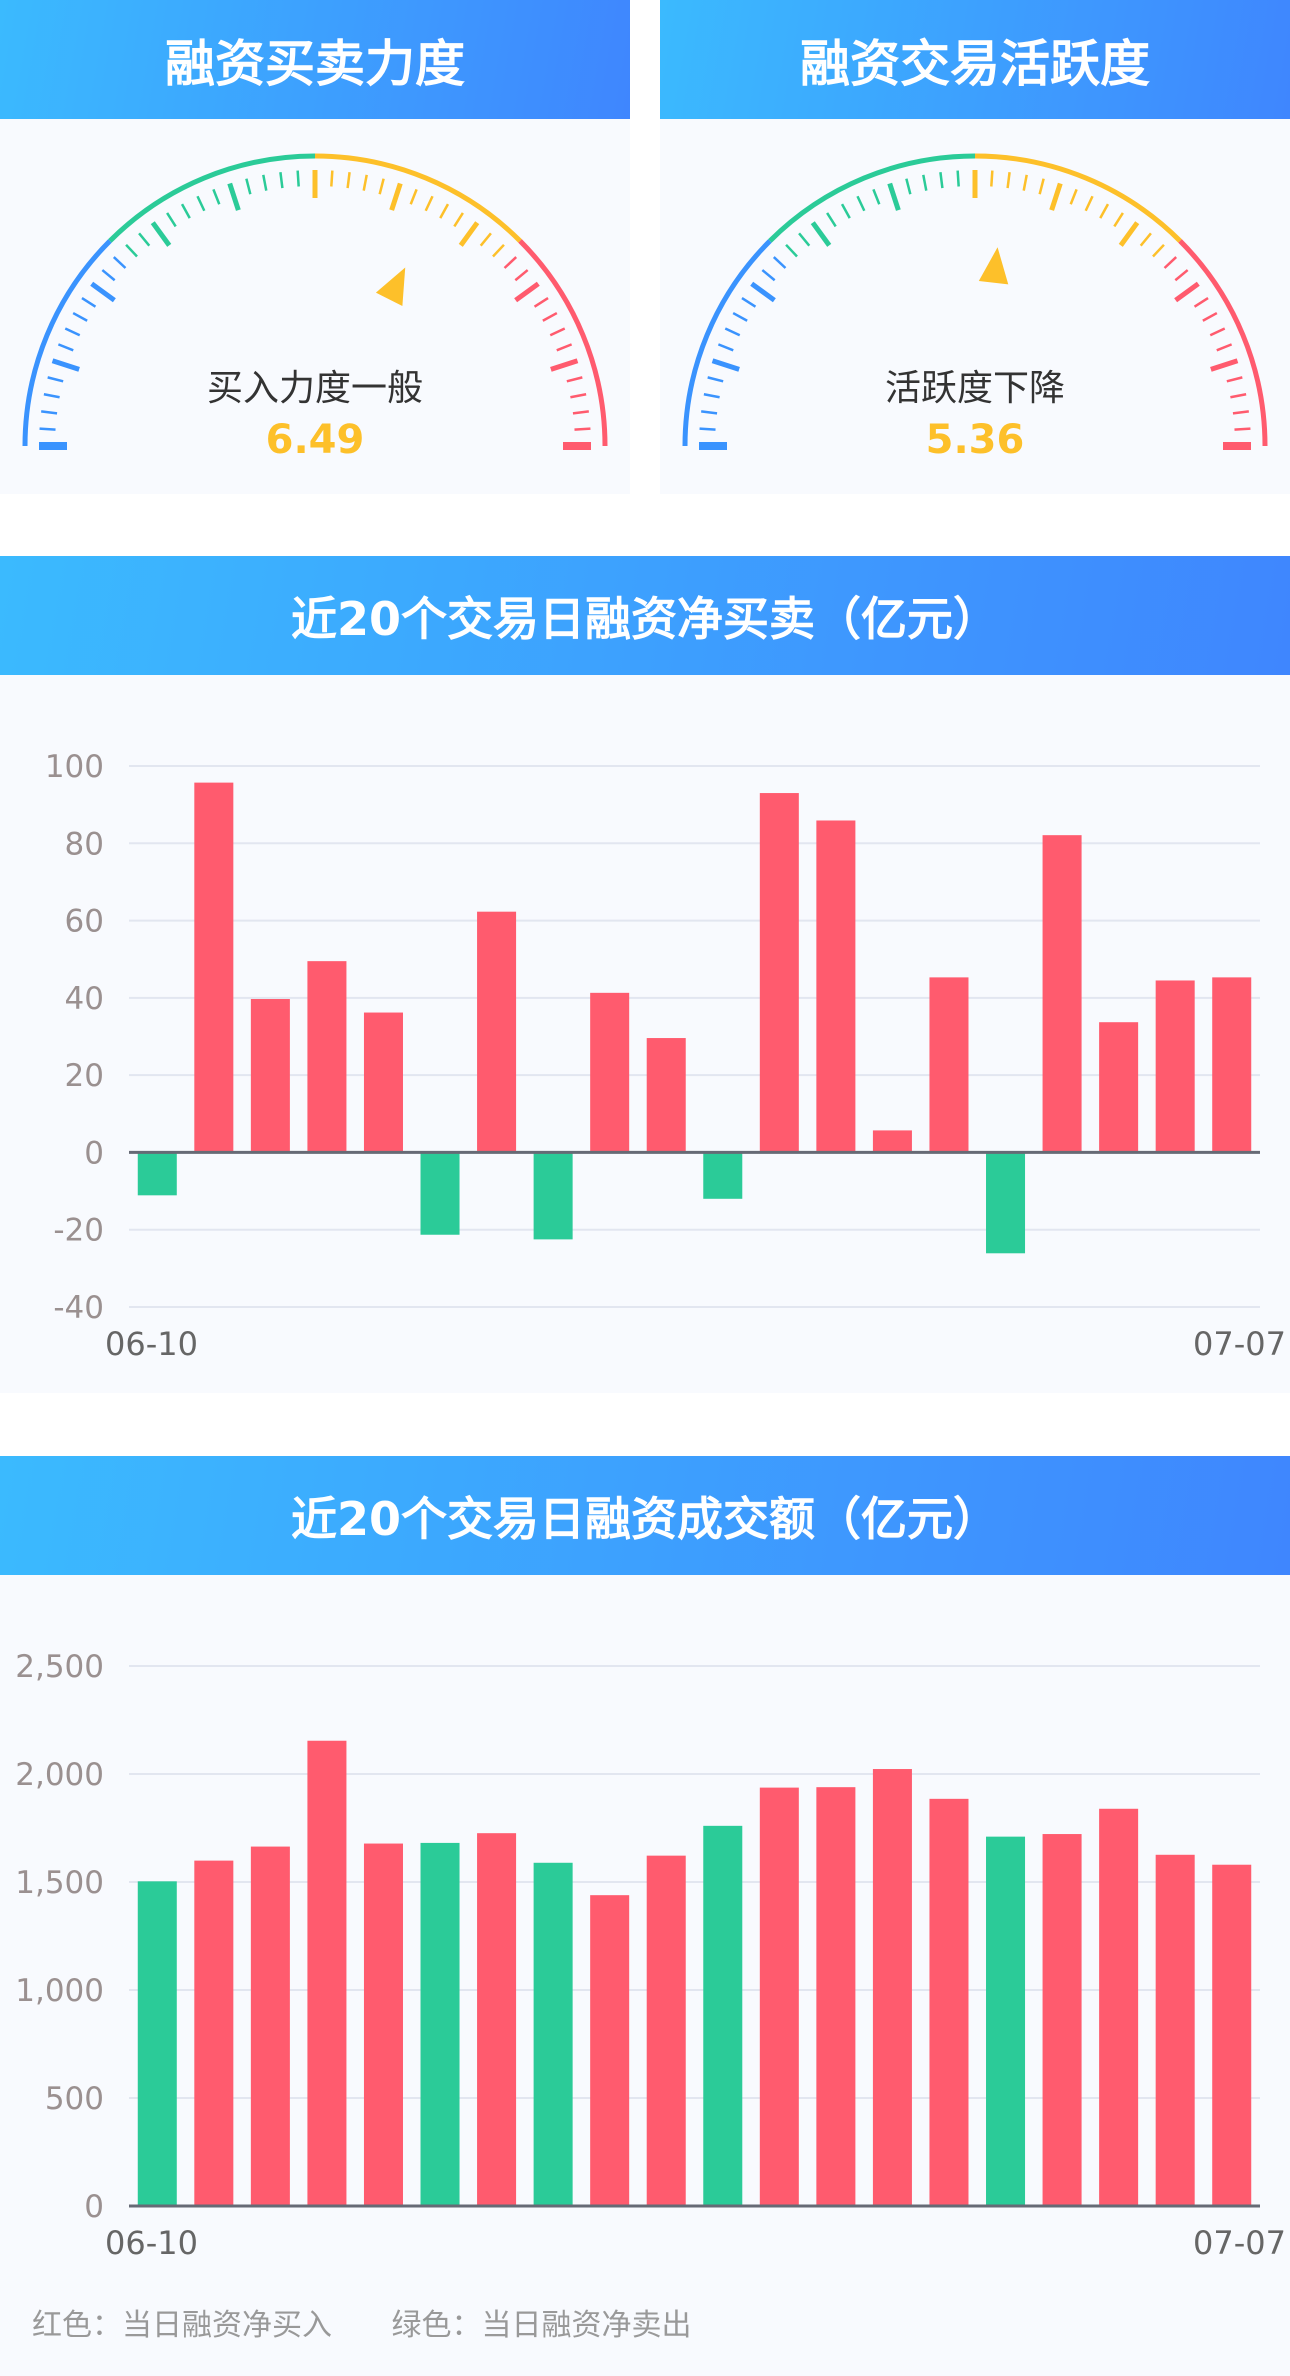 The image size is (1290, 2376). What do you see at coordinates (975, 59) in the screenshot?
I see `gauge2-title: 融资交易活跃度` at bounding box center [975, 59].